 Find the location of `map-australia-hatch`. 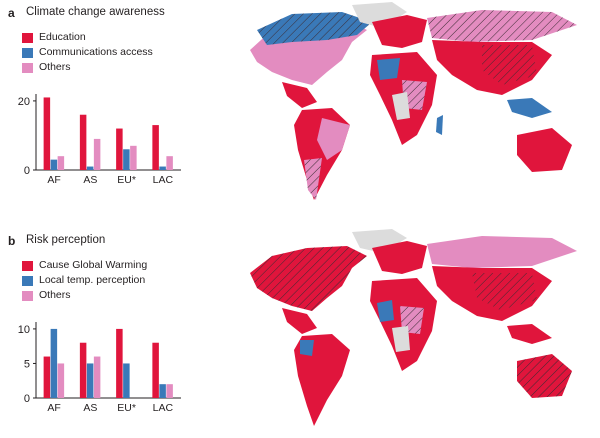

map-australia-hatch is located at coordinates (544, 376).